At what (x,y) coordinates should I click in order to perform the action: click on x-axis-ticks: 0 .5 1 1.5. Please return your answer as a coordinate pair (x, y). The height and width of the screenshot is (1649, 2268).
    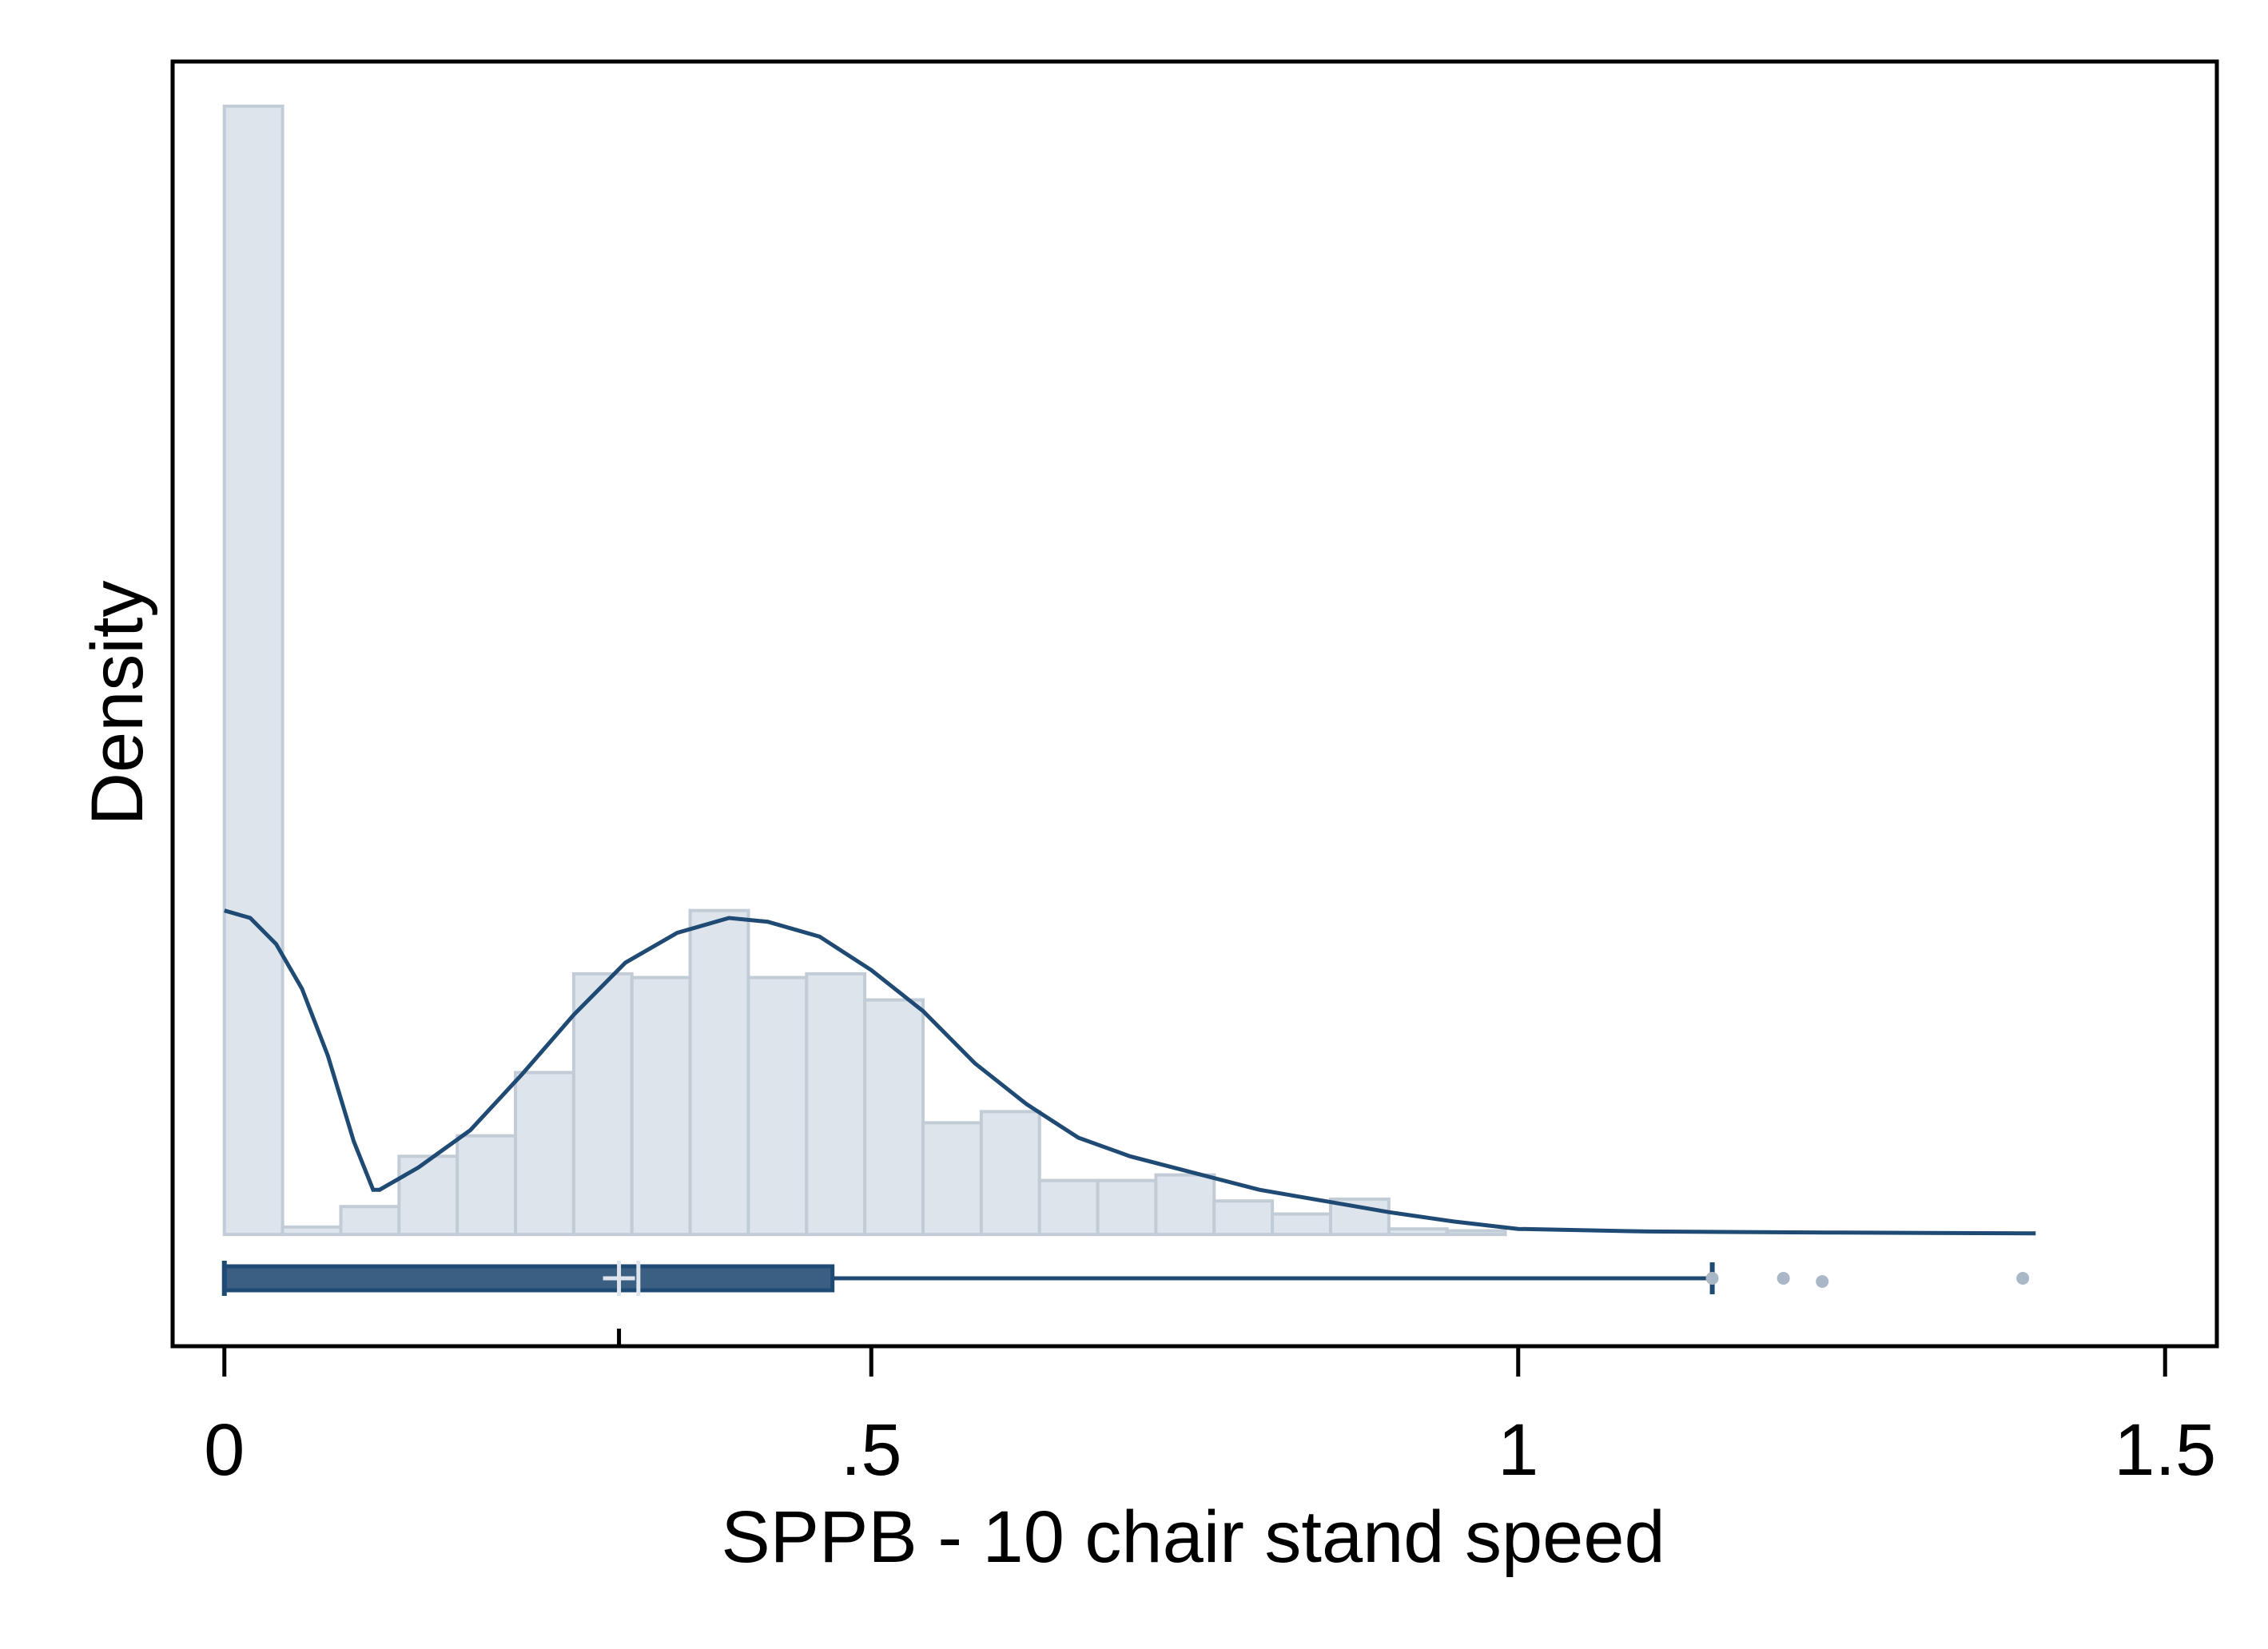
    Looking at the image, I should click on (1210, 1410).